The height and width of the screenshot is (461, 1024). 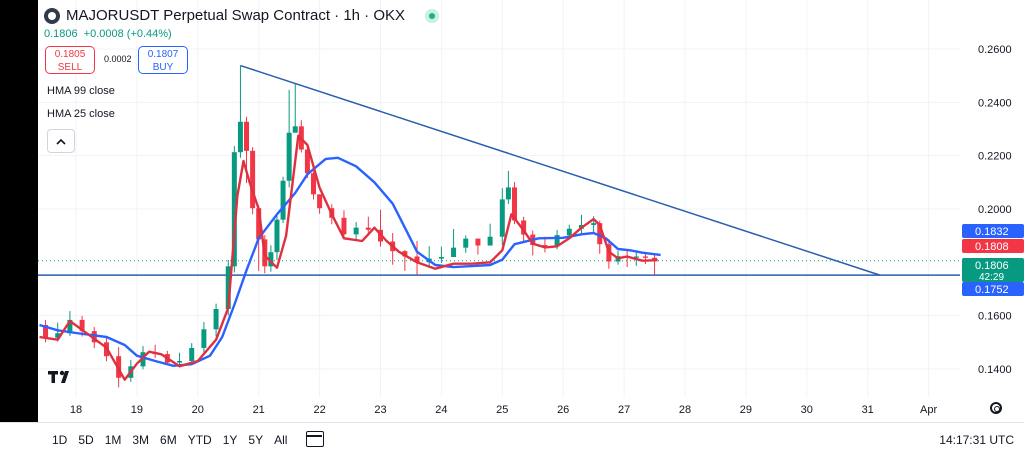 I want to click on symbol-logo-icon, so click(x=52, y=15).